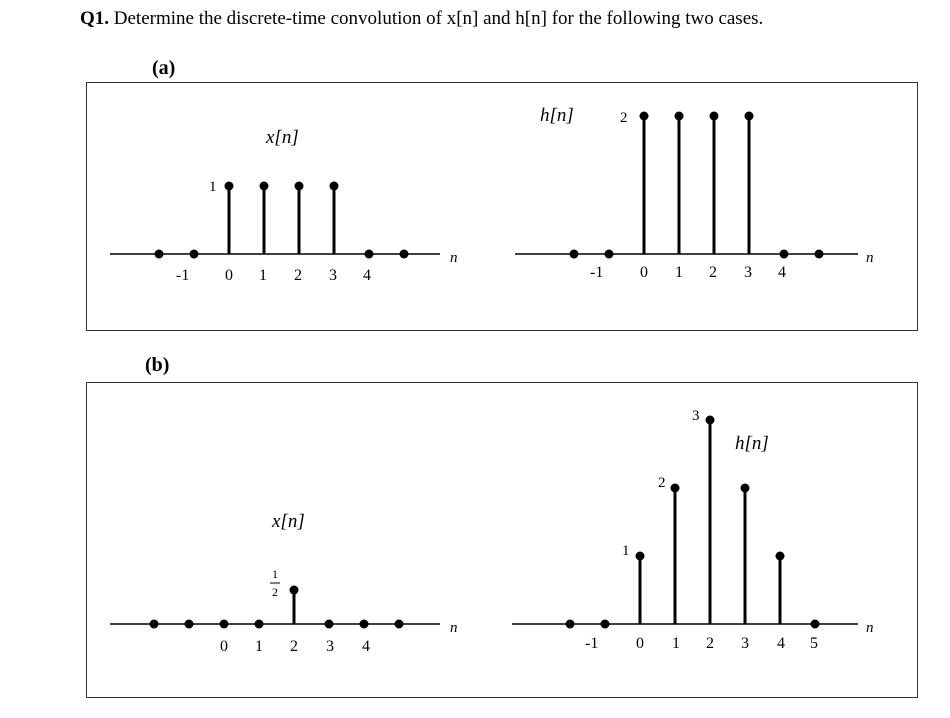 The image size is (950, 718). Describe the element at coordinates (814, 643) in the screenshot. I see `tick-label: 5` at that location.